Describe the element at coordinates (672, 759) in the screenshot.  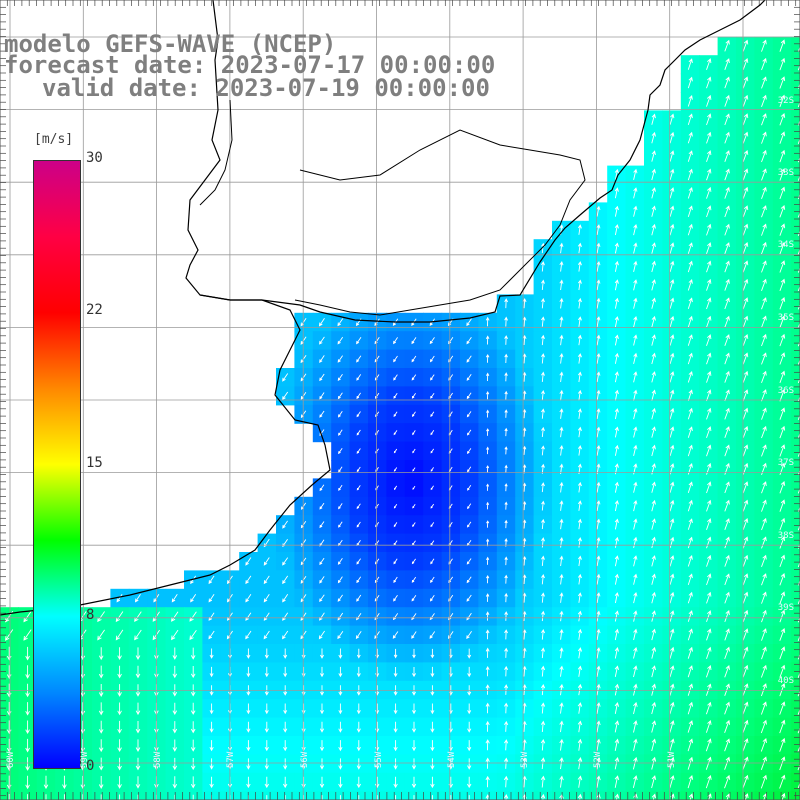
I see `lon-label-51w: 51W` at that location.